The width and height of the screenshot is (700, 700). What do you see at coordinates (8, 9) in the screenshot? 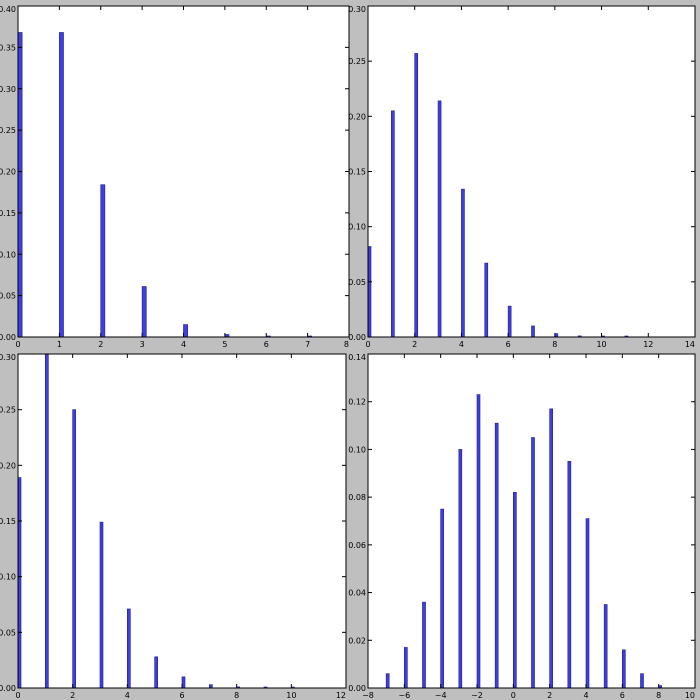
I see `y-tick-label: 0.40` at bounding box center [8, 9].